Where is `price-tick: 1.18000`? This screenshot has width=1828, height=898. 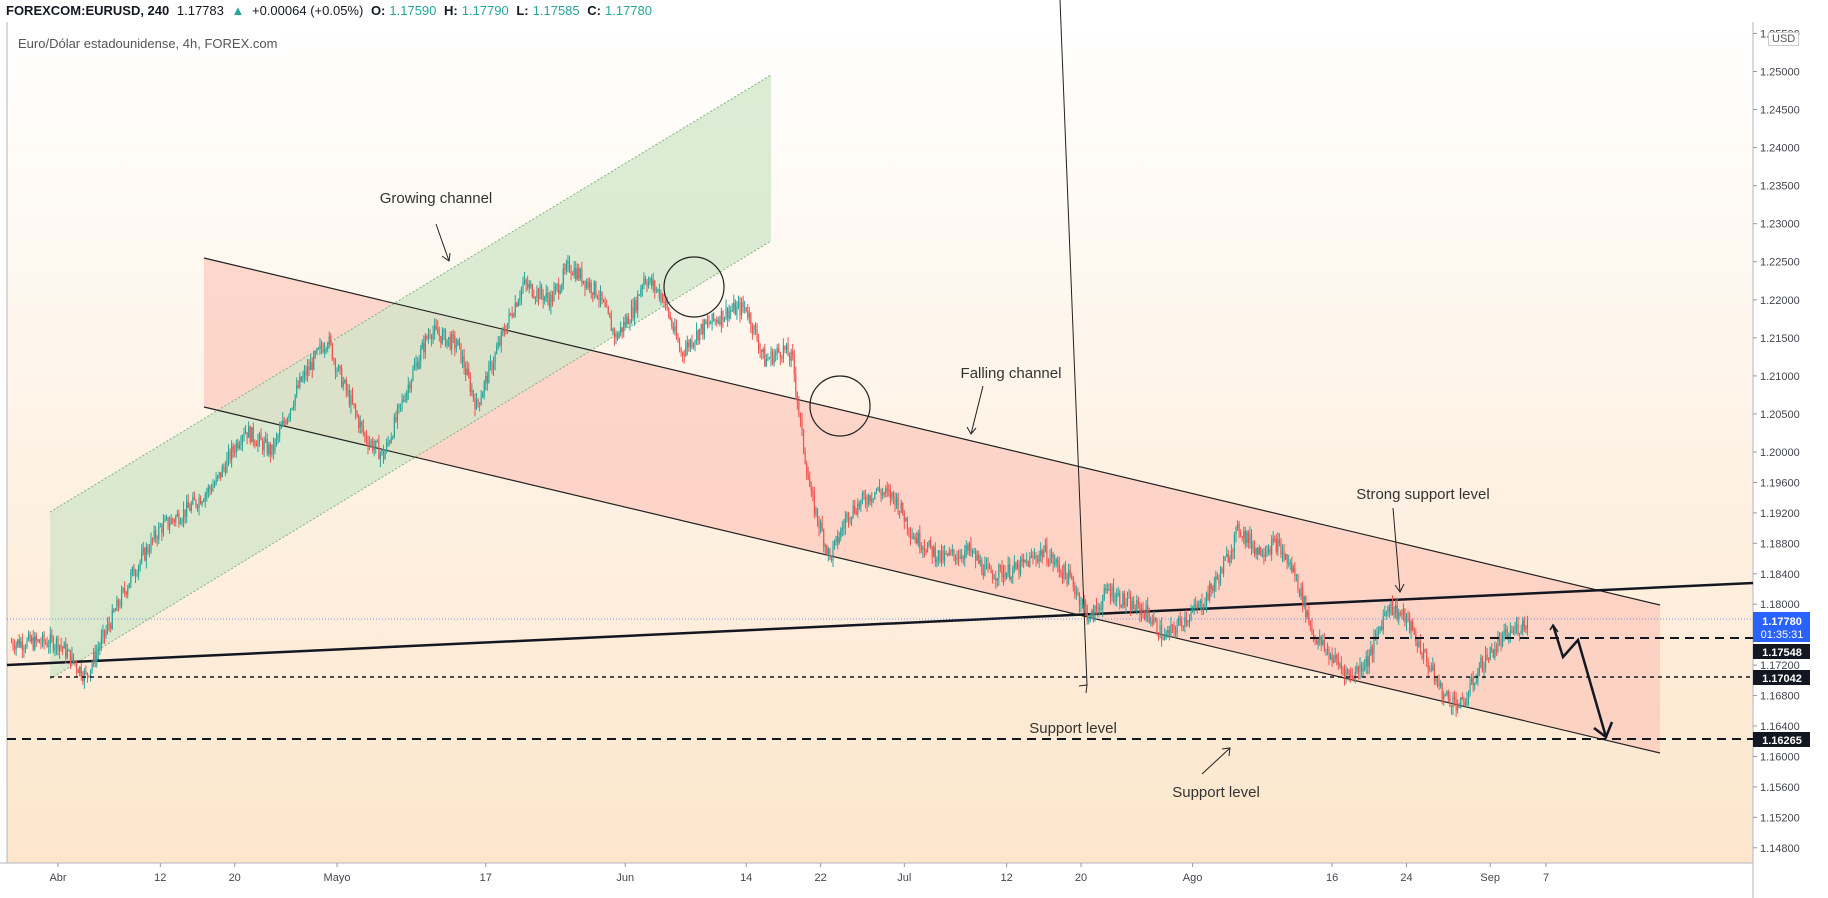 price-tick: 1.18000 is located at coordinates (1776, 605).